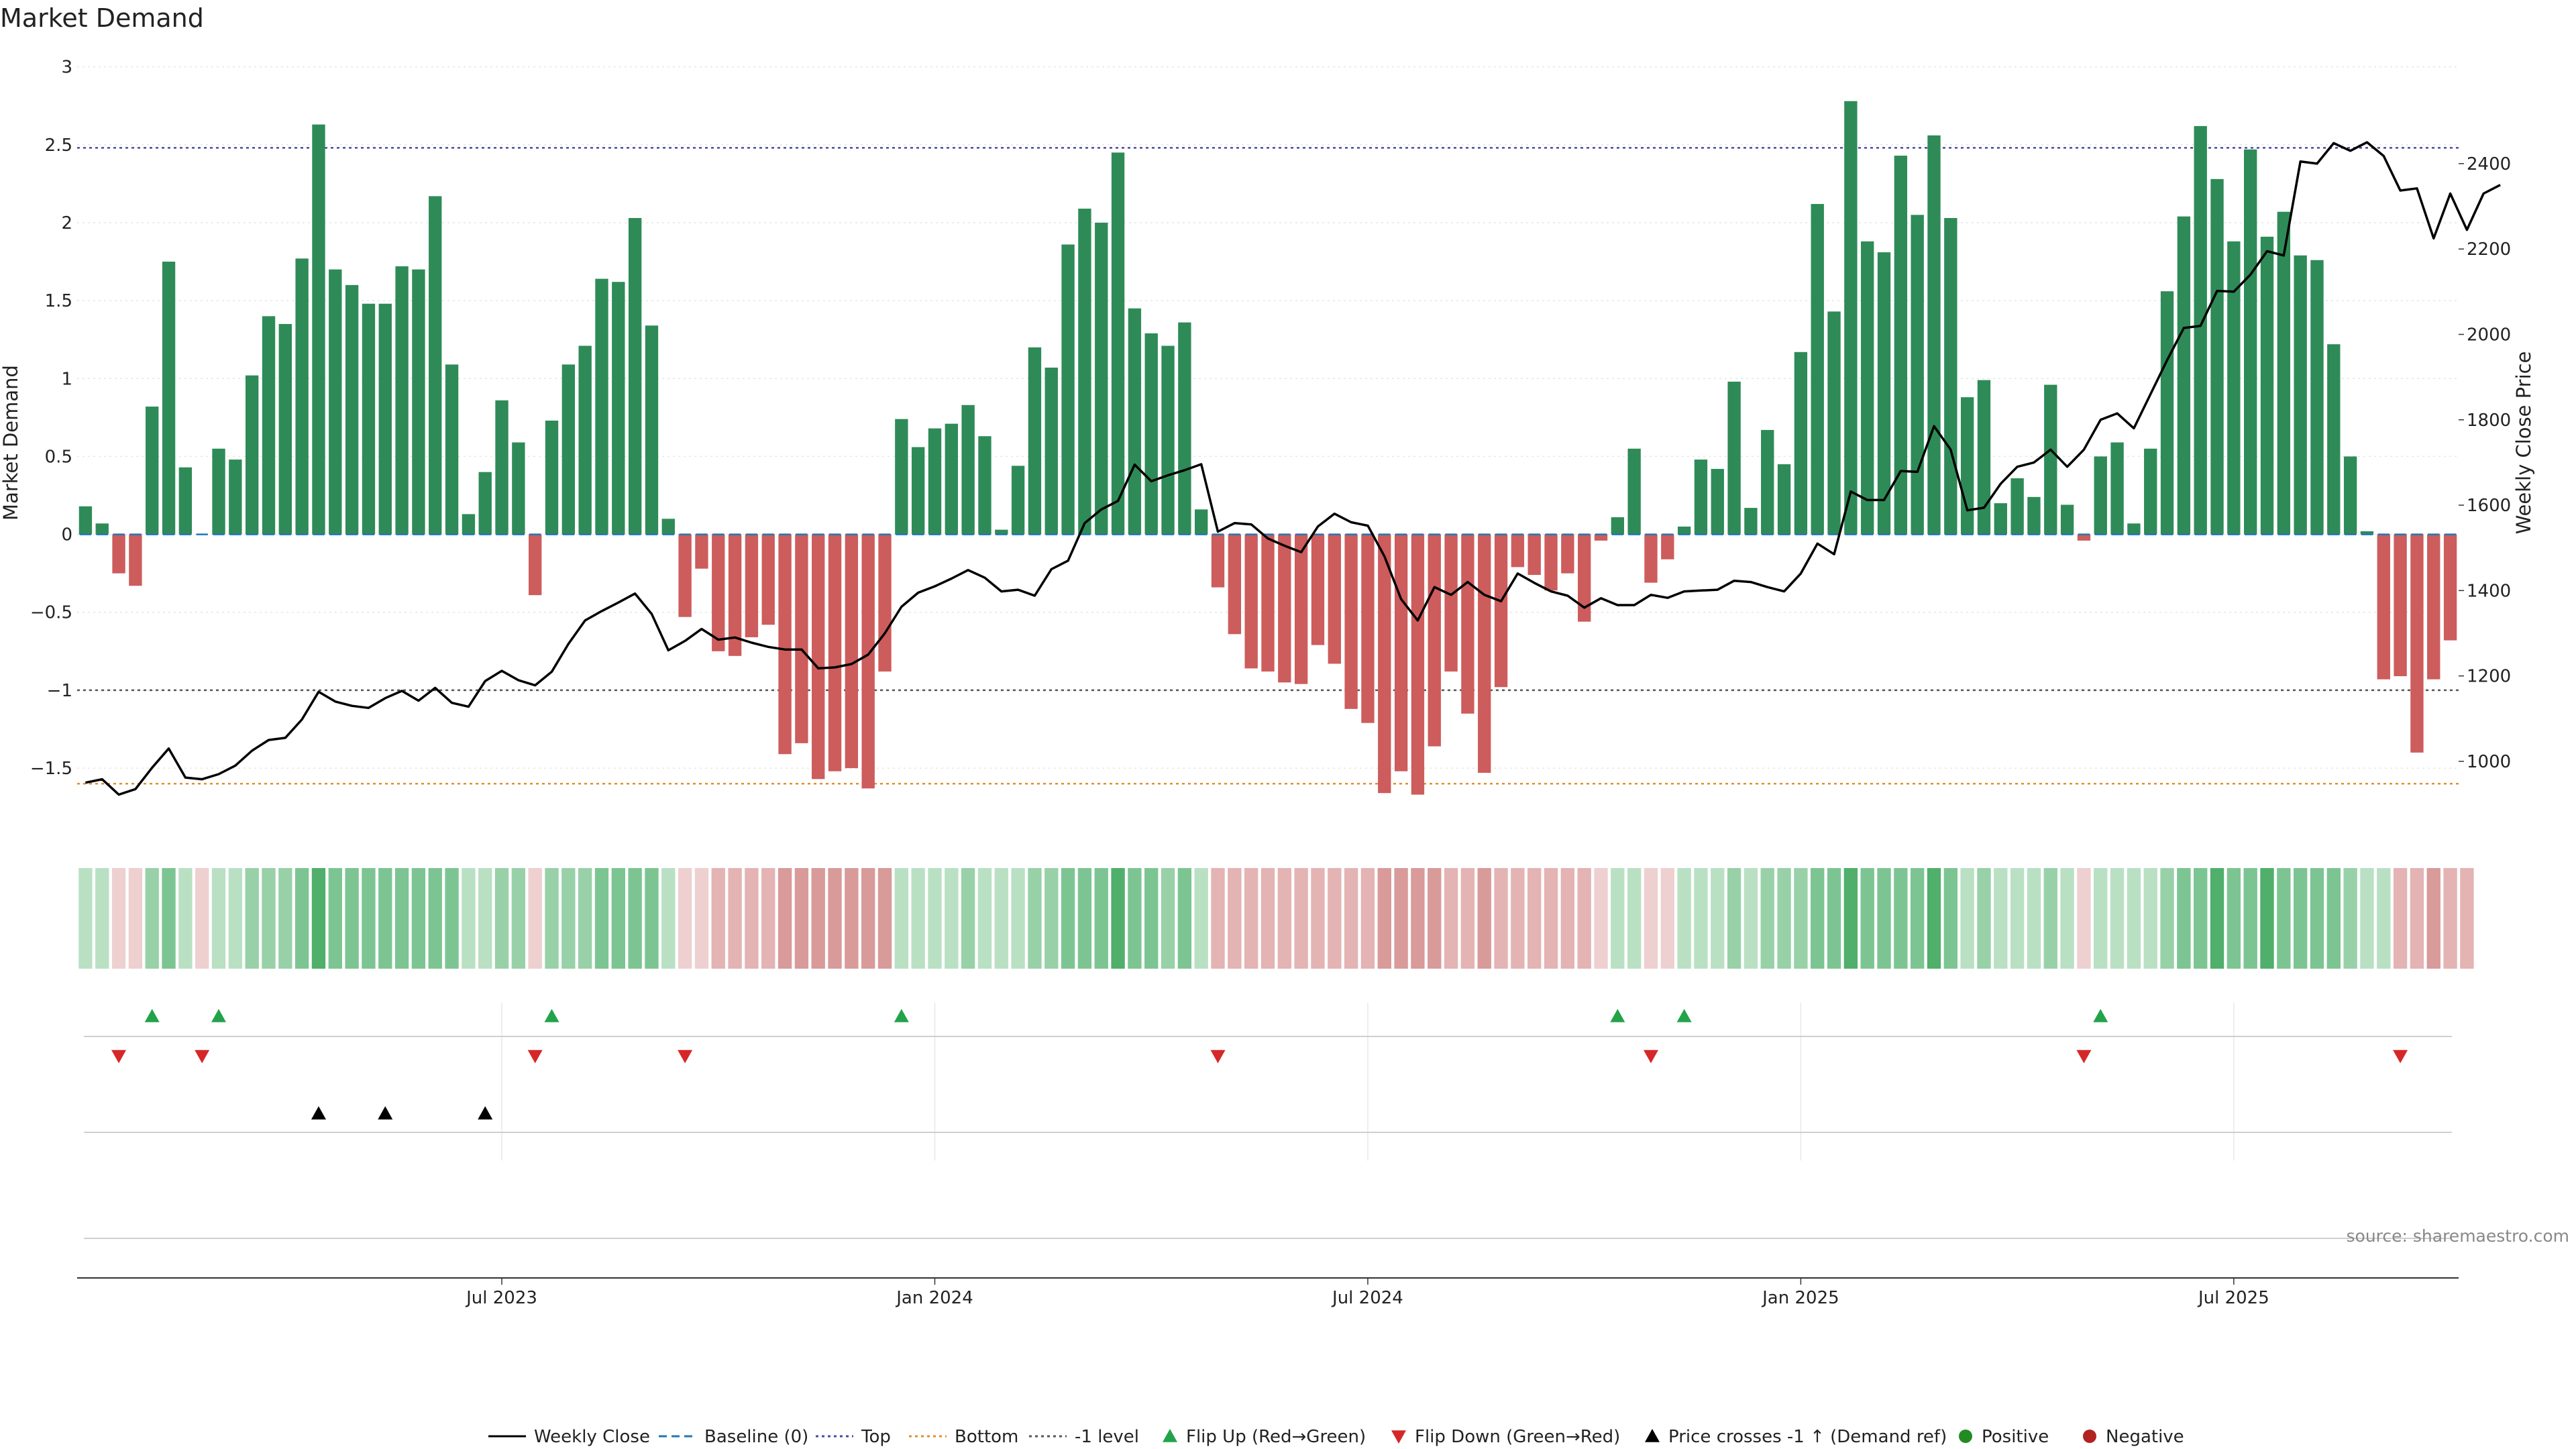 This screenshot has width=2576, height=1449. What do you see at coordinates (66, 379) in the screenshot?
I see `left-tick-label: 1` at bounding box center [66, 379].